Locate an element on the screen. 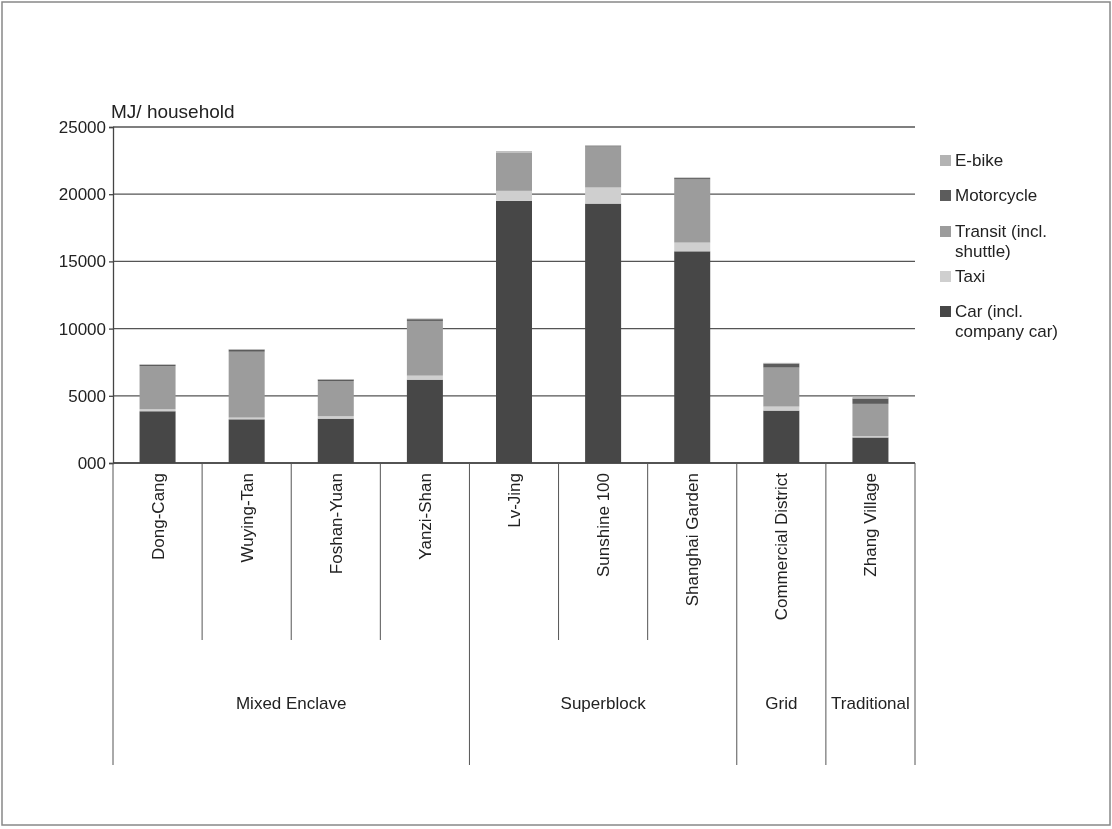  x-tick-label: Yanzi-Shan is located at coordinates (425, 516).